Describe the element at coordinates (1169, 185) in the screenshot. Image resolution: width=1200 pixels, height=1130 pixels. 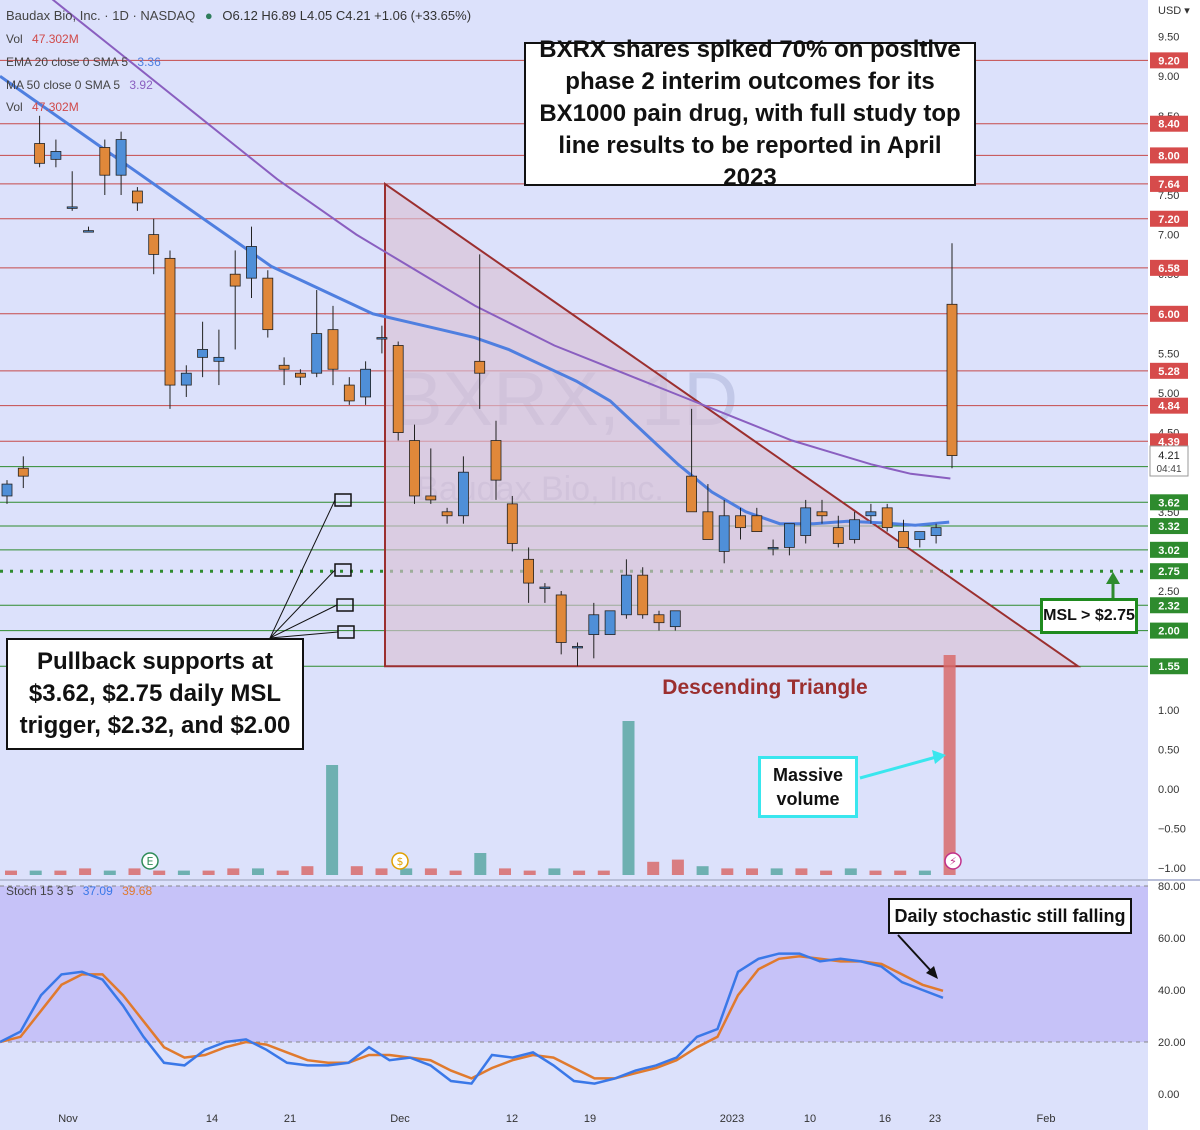
I see `resistance-price-tag: 7.64` at that location.